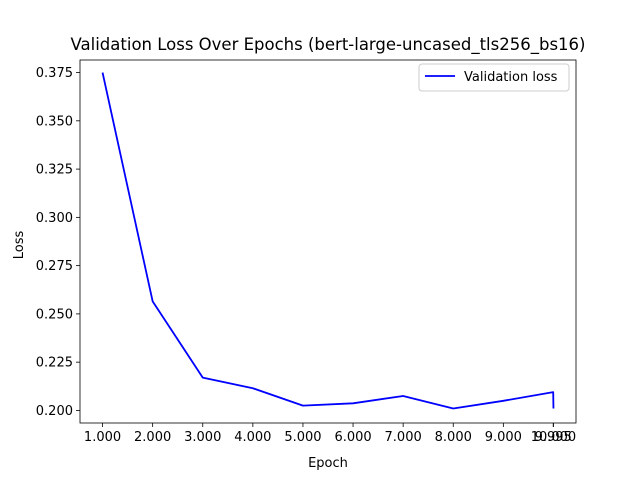 The height and width of the screenshot is (480, 640). I want to click on y-axis-label: Loss, so click(19, 245).